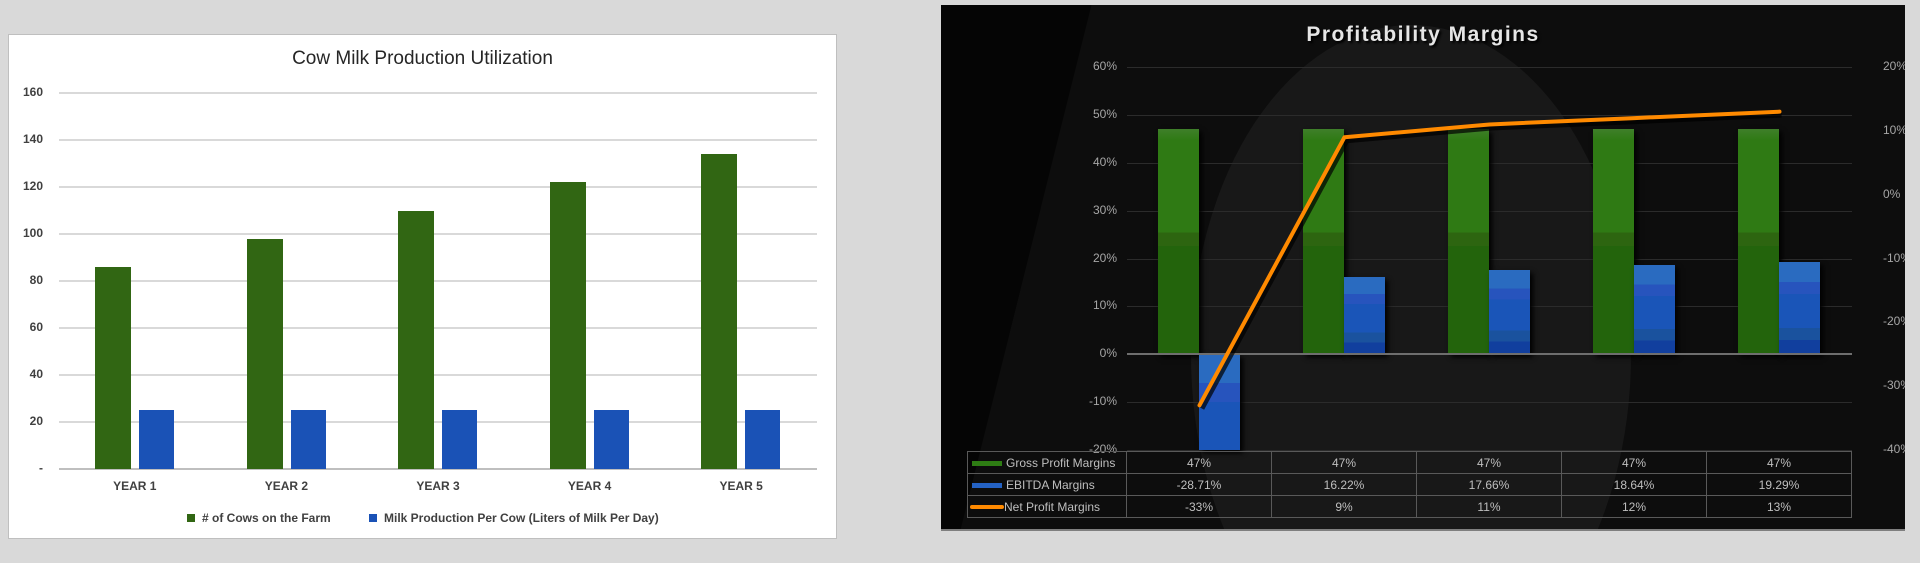  Describe the element at coordinates (1104, 209) in the screenshot. I see `y-axis-left-tick: 30%` at that location.